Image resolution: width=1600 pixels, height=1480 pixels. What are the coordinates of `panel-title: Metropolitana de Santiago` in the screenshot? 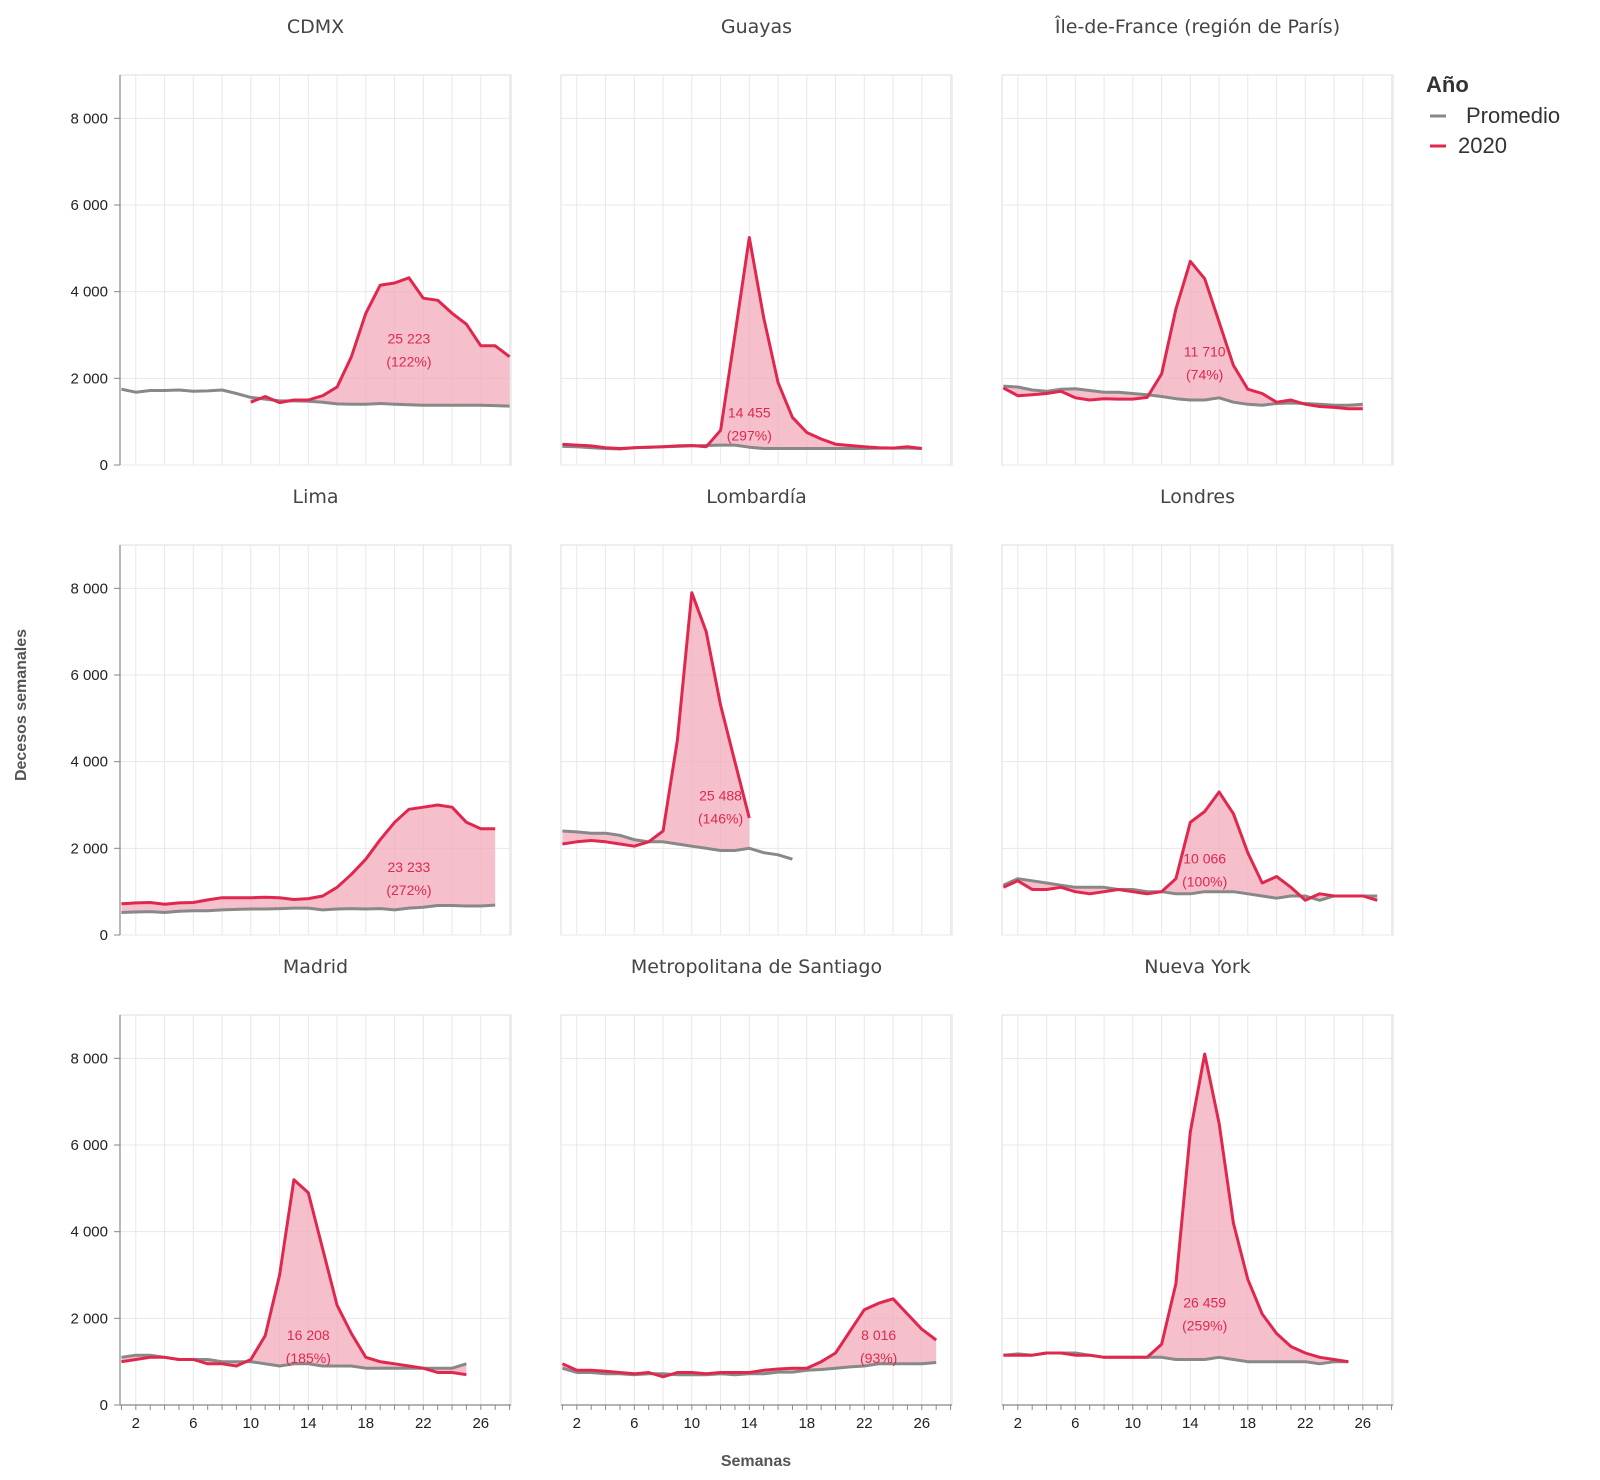 It's located at (756, 967).